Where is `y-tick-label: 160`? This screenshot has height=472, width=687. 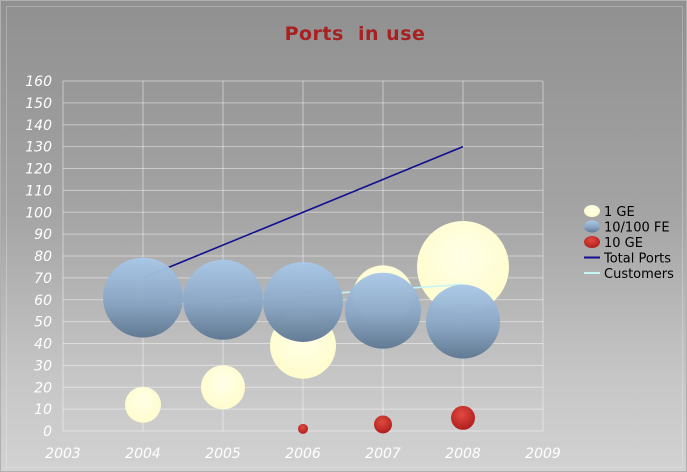 y-tick-label: 160 is located at coordinates (38, 82).